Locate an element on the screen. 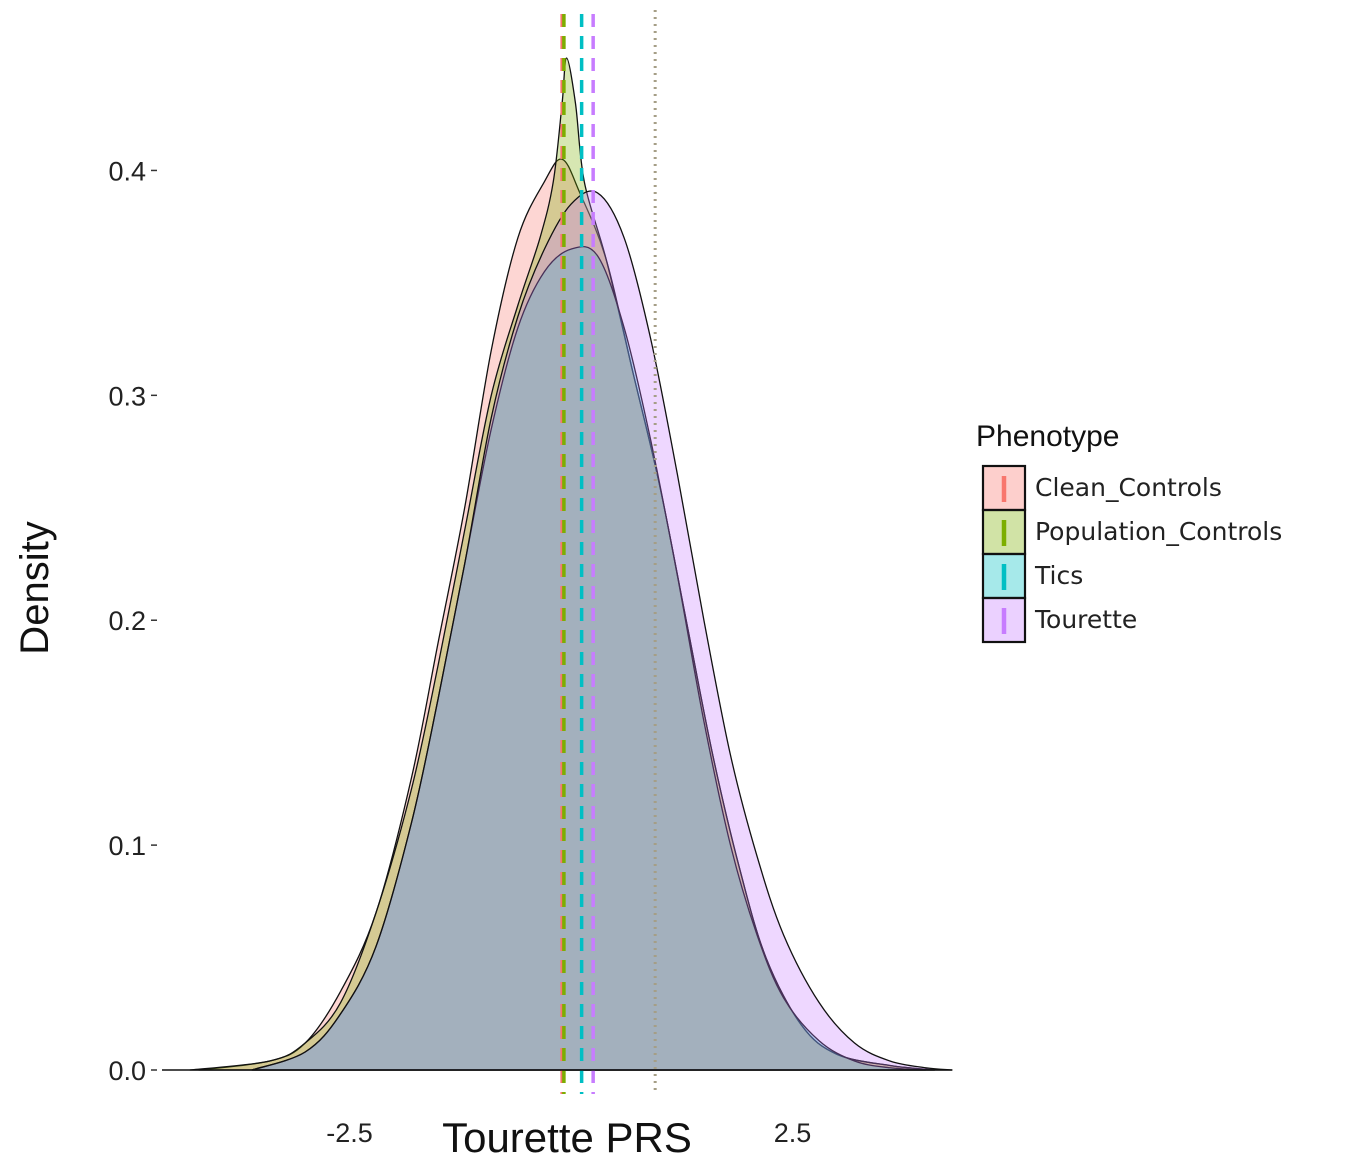 Image resolution: width=1361 pixels, height=1163 pixels. legend-label: Tourette is located at coordinates (1085, 619).